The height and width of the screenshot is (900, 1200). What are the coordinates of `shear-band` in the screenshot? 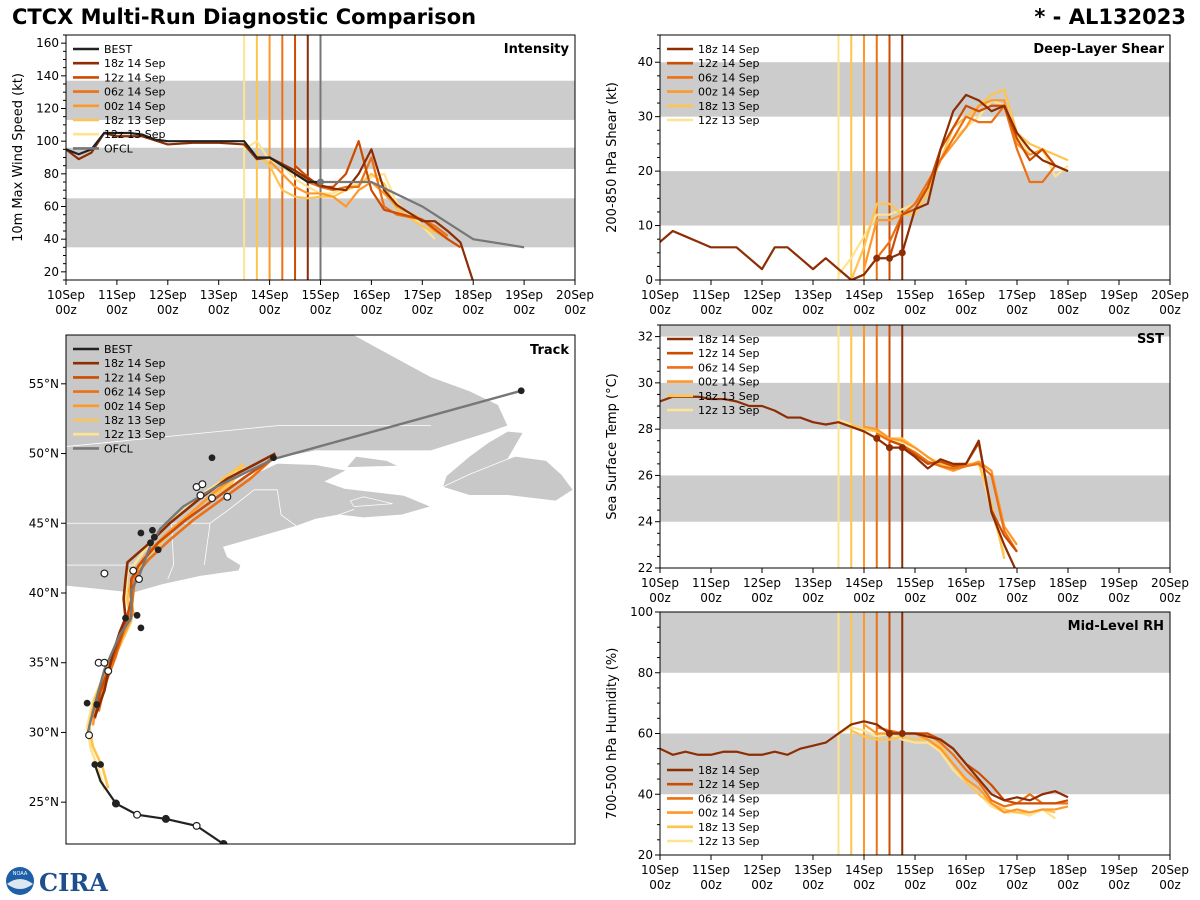 It's located at (915, 198).